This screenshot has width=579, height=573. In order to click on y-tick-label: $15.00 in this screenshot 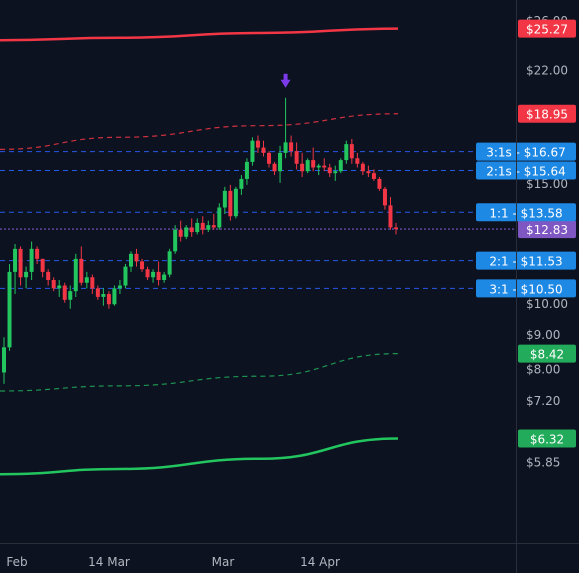, I will do `click(547, 184)`.